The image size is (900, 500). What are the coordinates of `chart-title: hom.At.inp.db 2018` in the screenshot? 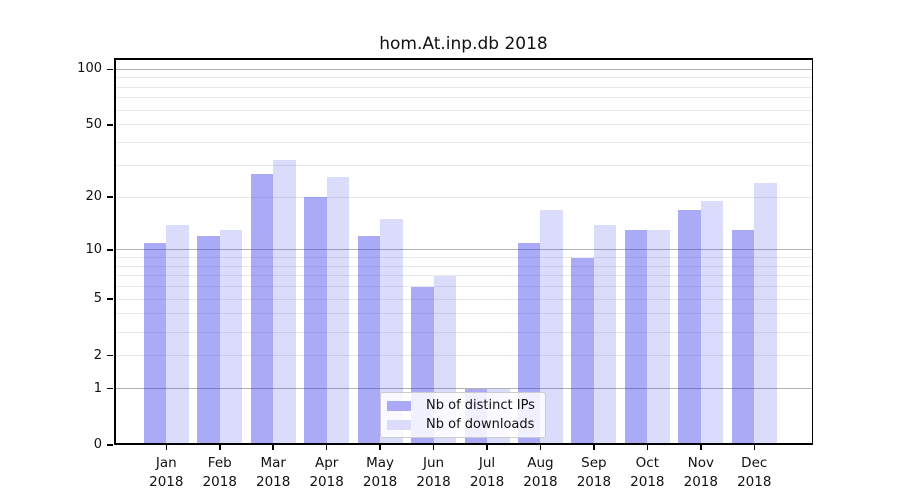 It's located at (463, 44).